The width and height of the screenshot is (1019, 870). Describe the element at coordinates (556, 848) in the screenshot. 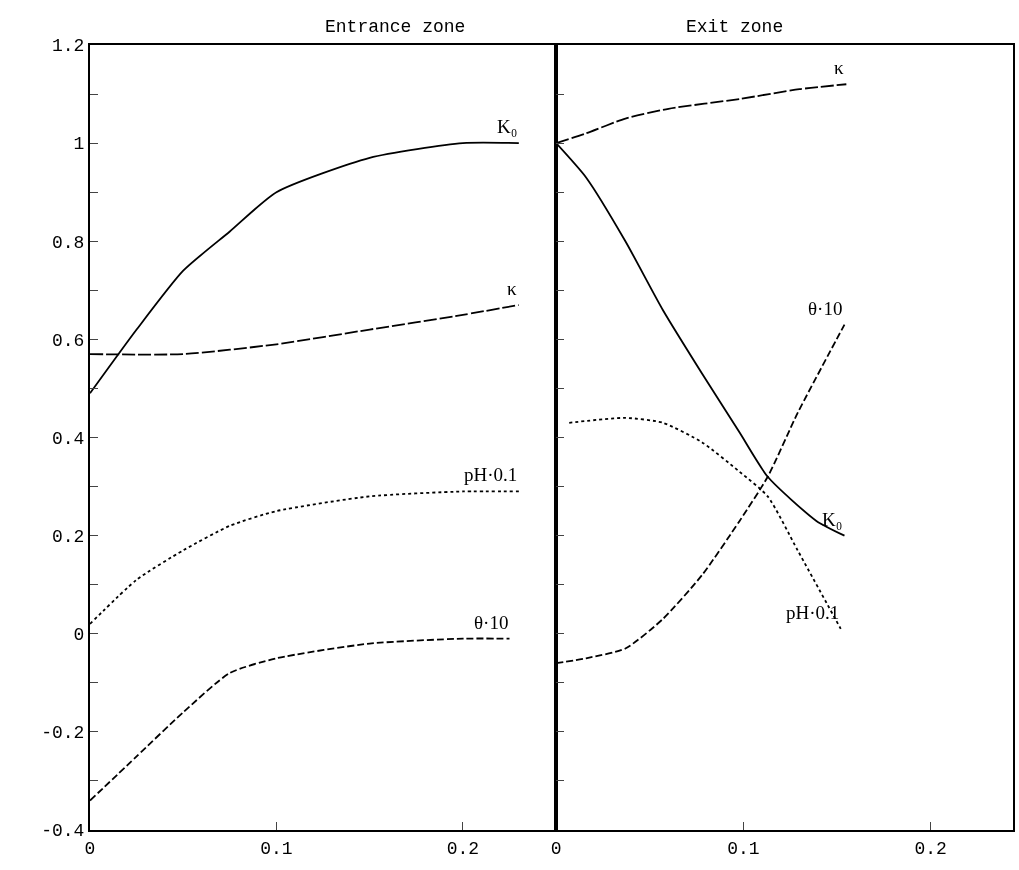

I see `x-tick-label: 0` at that location.